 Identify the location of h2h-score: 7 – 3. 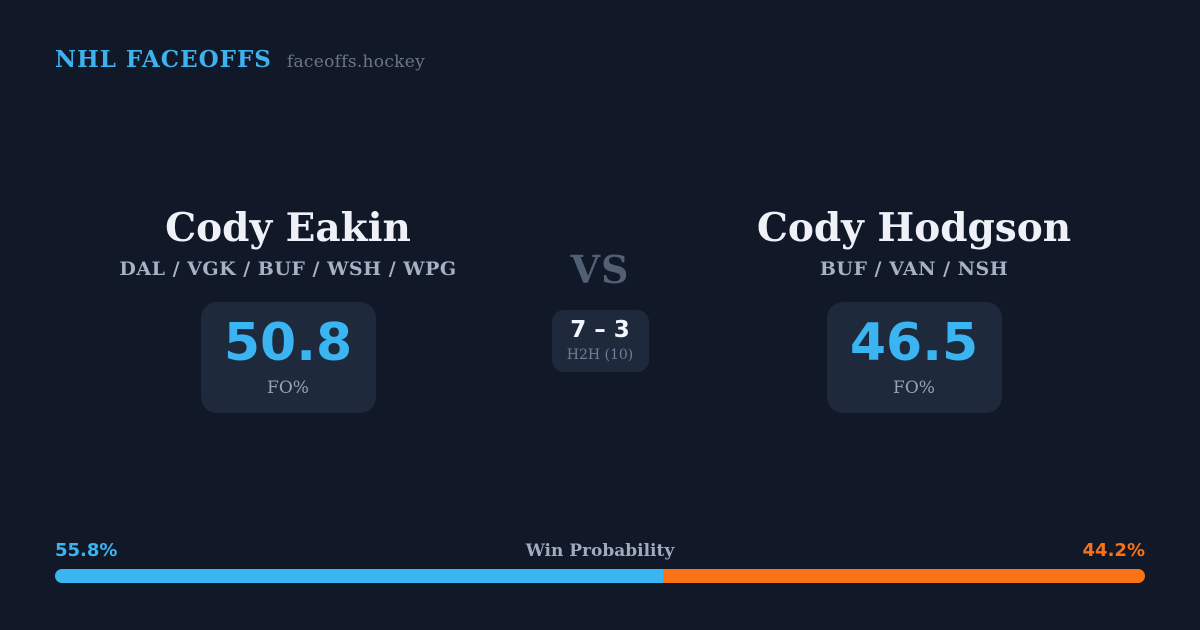
(600, 329).